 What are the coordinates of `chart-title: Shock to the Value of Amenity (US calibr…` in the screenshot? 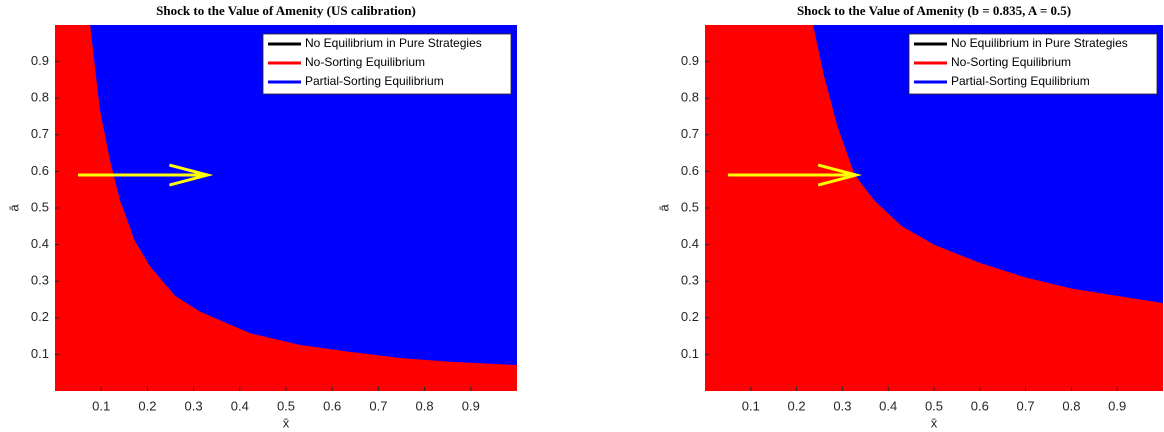 It's located at (286, 10).